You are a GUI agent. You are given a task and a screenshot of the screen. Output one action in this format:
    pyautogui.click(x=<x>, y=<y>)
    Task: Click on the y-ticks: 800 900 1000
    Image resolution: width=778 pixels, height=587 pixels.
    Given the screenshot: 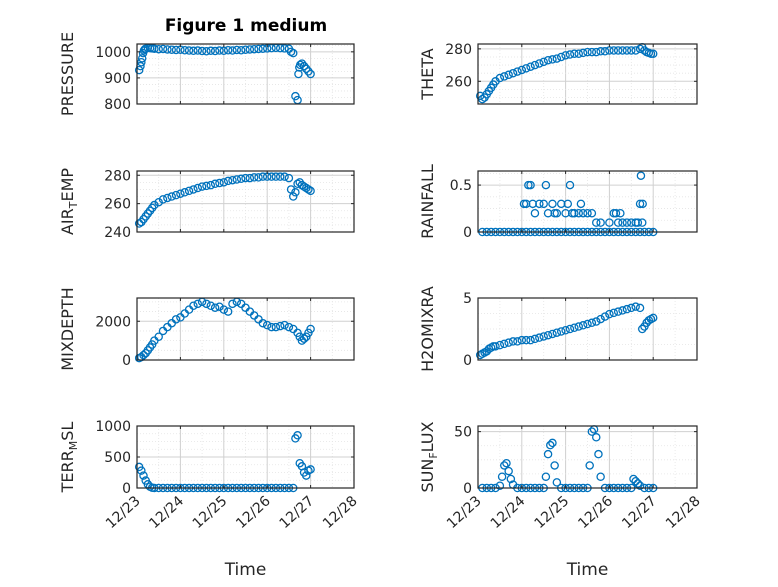 What is the action you would take?
    pyautogui.click(x=224, y=79)
    